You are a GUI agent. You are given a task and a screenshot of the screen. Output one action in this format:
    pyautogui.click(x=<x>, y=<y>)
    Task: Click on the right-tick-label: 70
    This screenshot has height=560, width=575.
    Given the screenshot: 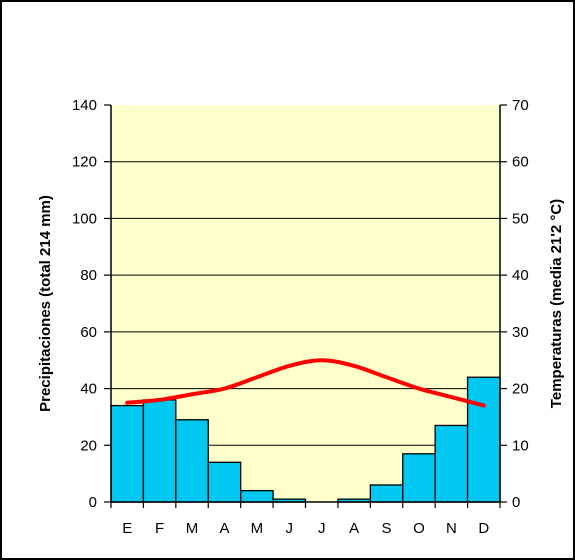 What is the action you would take?
    pyautogui.click(x=520, y=105)
    